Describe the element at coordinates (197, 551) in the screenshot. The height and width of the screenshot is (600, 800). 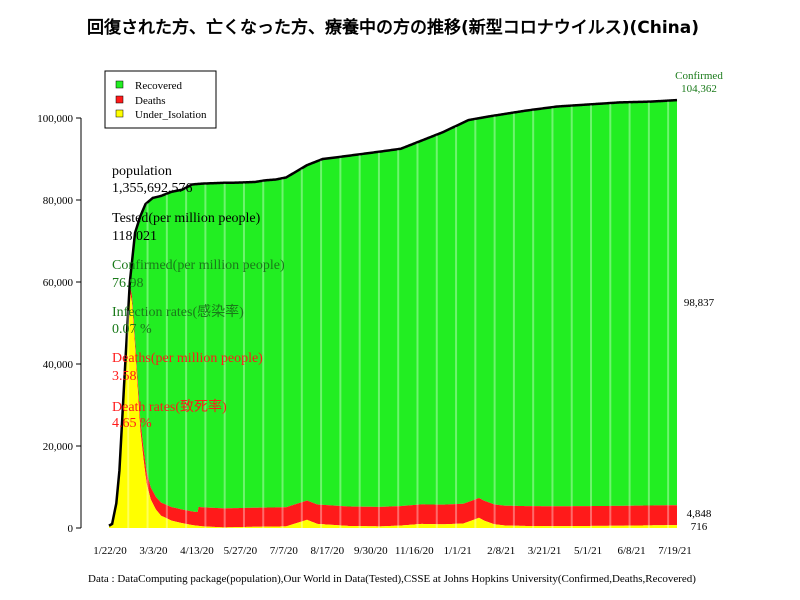
I see `x-tick-label: 4/13/20` at that location.